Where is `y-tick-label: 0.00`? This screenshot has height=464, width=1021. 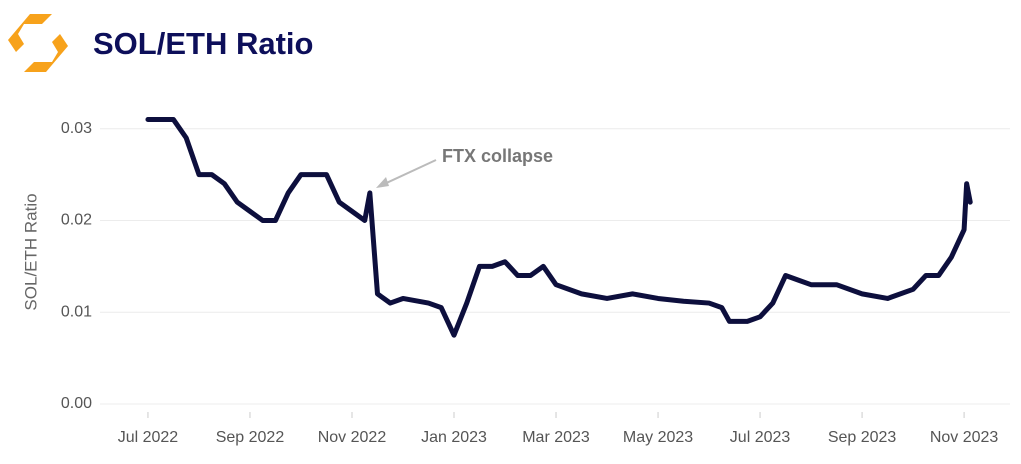 y-tick-label: 0.00 is located at coordinates (76, 403).